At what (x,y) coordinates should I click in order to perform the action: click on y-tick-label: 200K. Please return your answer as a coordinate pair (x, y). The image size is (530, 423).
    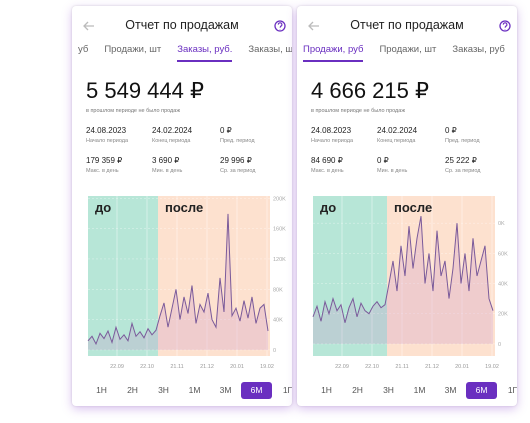
    Looking at the image, I should click on (279, 199).